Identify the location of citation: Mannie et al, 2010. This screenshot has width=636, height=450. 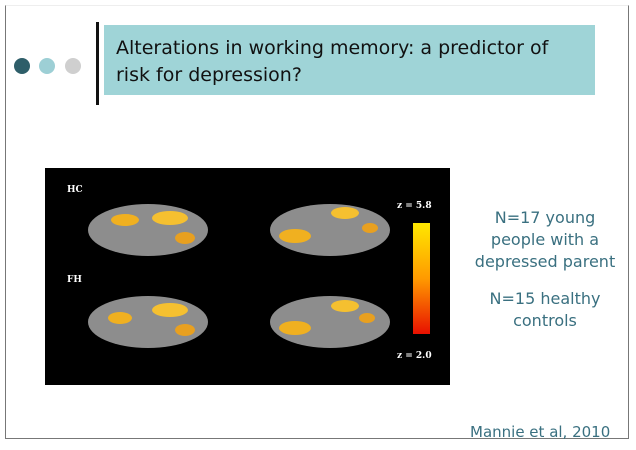
(540, 432).